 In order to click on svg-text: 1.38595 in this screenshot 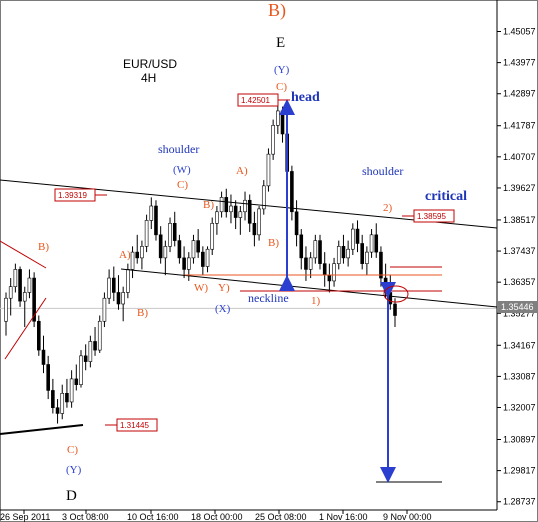, I will do `click(431, 216)`.